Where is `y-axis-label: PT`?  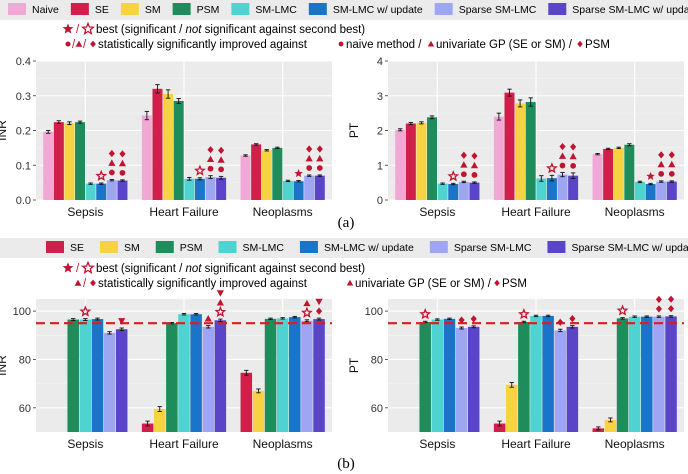
y-axis-label: PT is located at coordinates (354, 365).